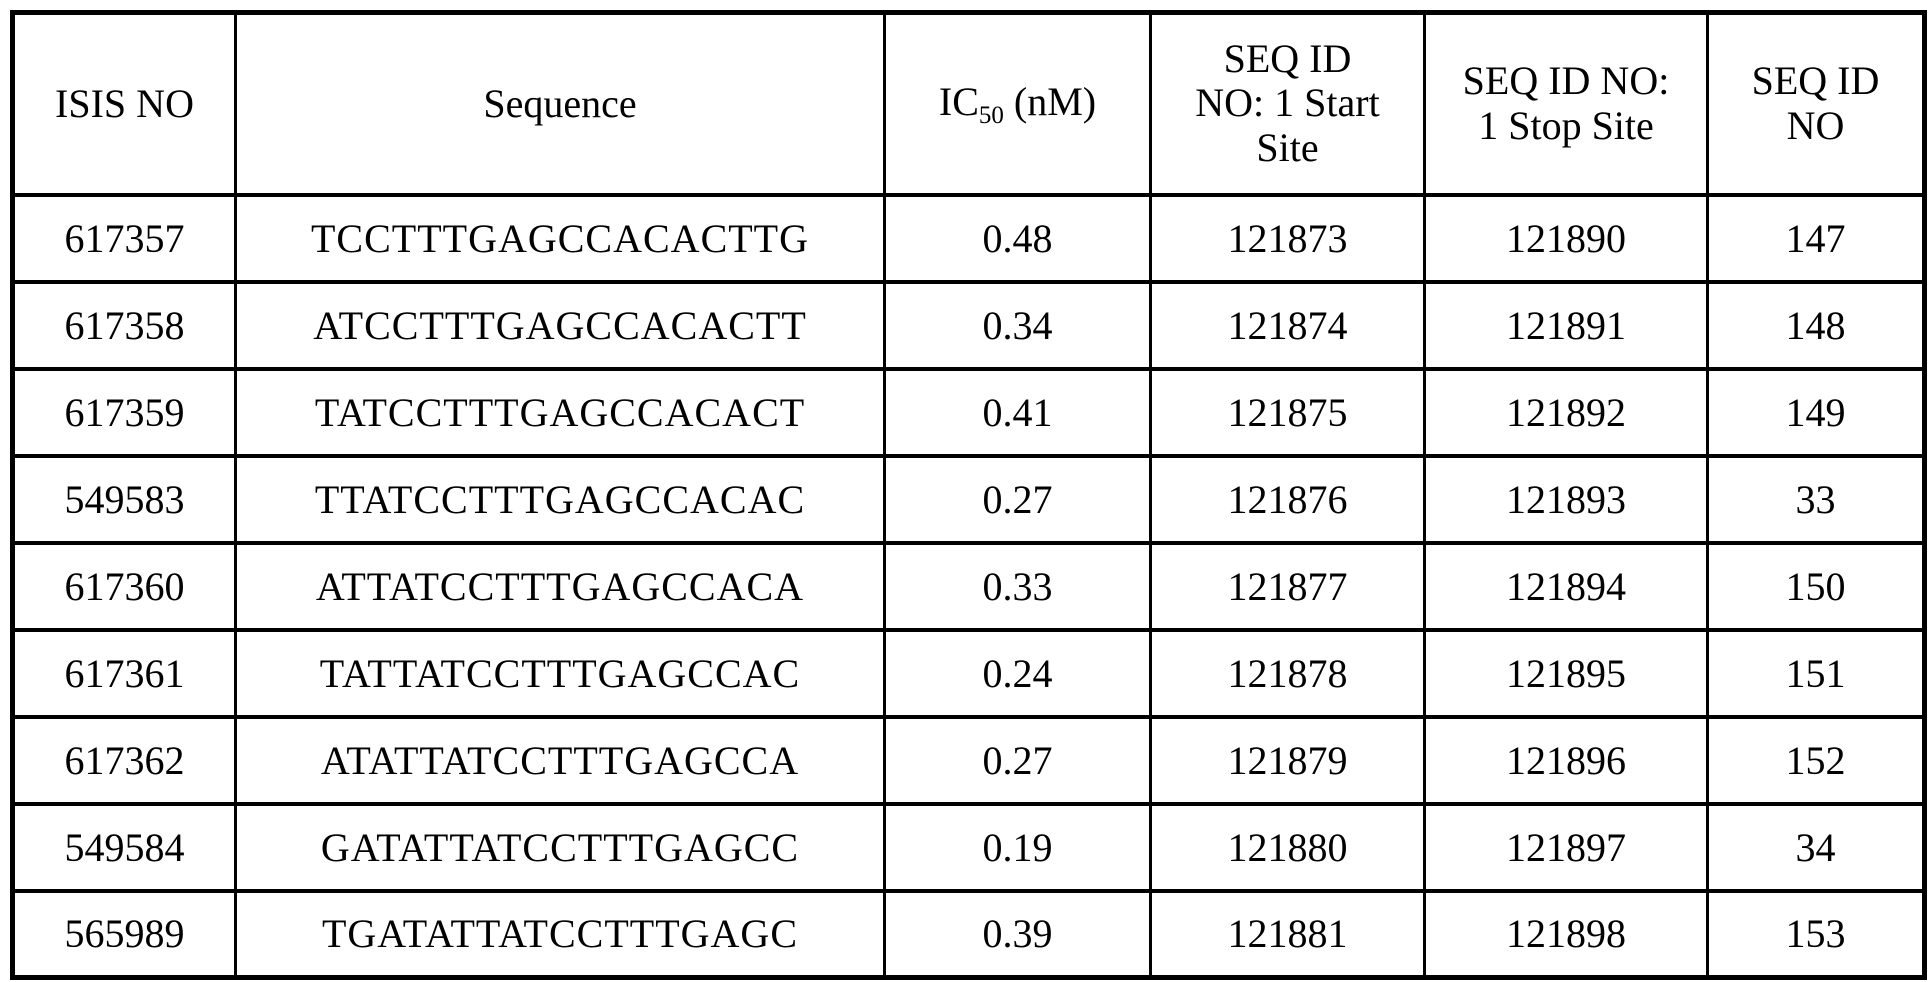 This screenshot has height=982, width=1932. What do you see at coordinates (1017, 586) in the screenshot?
I see `ic50-cell: 0.33` at bounding box center [1017, 586].